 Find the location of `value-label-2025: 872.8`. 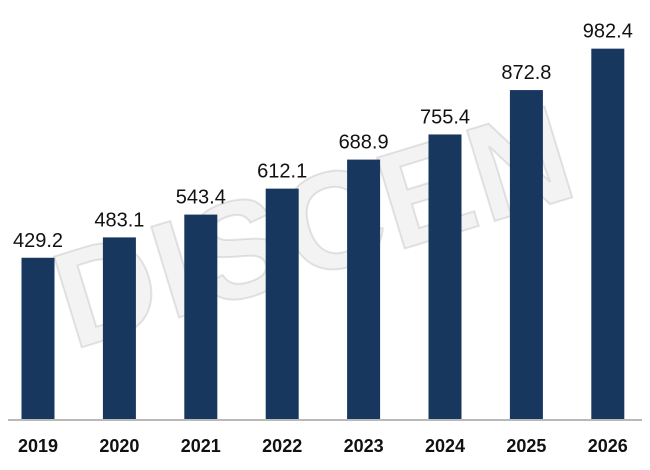

value-label-2025: 872.8 is located at coordinates (526, 73).